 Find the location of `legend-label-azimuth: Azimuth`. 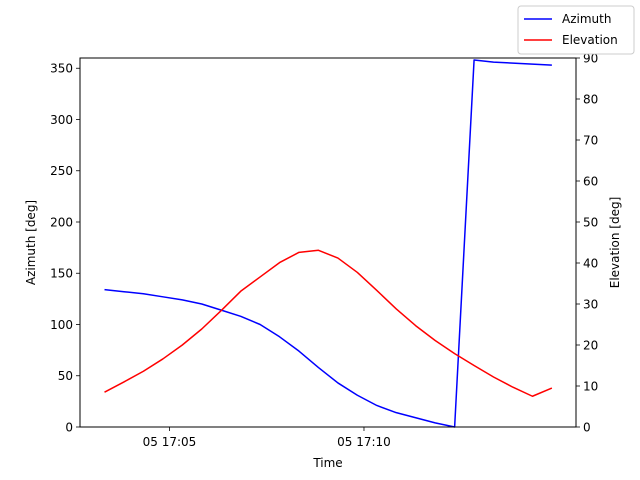

legend-label-azimuth: Azimuth is located at coordinates (586, 19).